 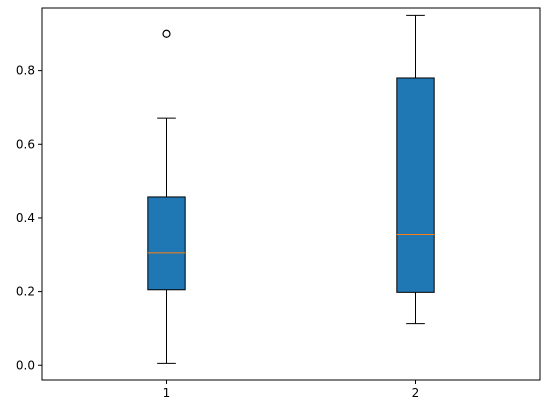 What do you see at coordinates (25, 292) in the screenshot?
I see `y-tick-label: 0.2` at bounding box center [25, 292].